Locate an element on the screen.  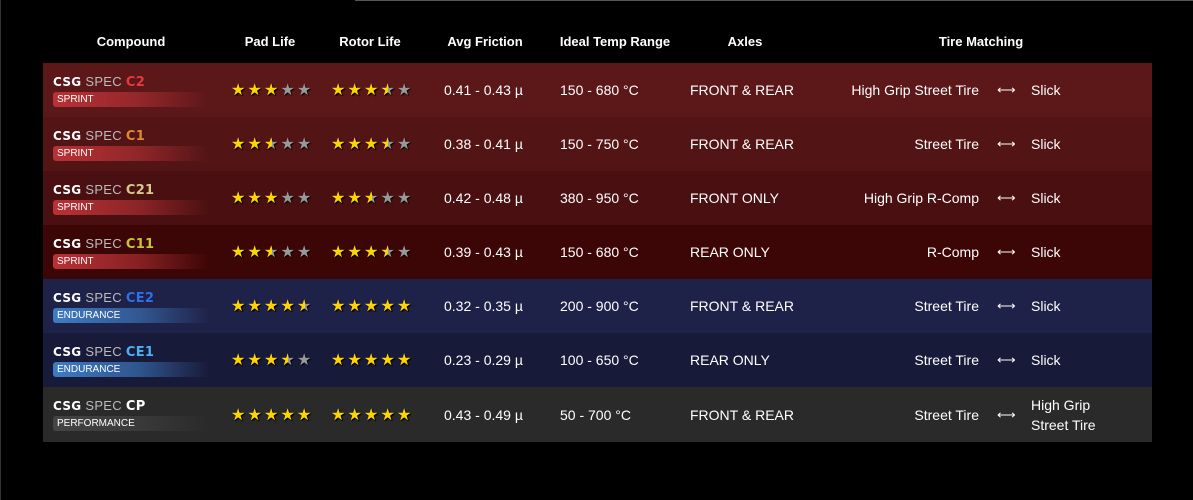
temp-range: 150 - 750 °C is located at coordinates (599, 144).